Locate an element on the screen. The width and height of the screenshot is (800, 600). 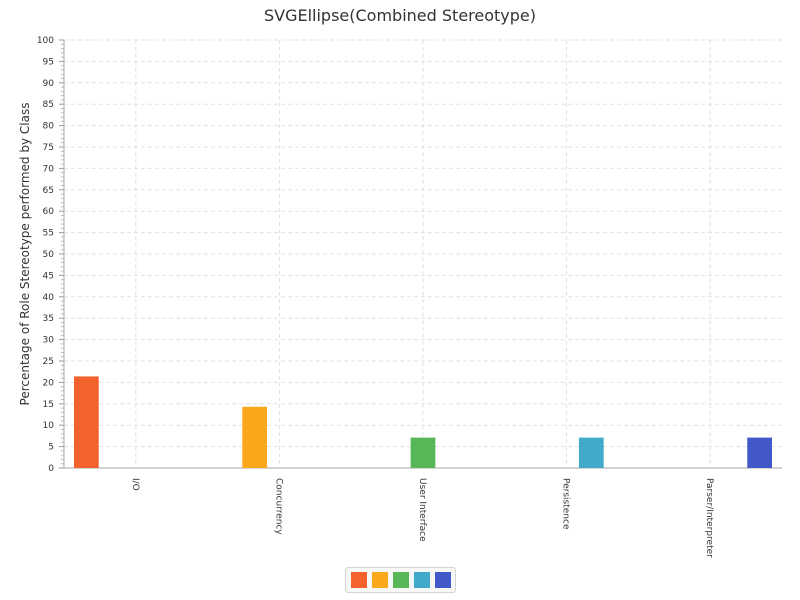
y-tick-label: 100 is located at coordinates (45, 41).